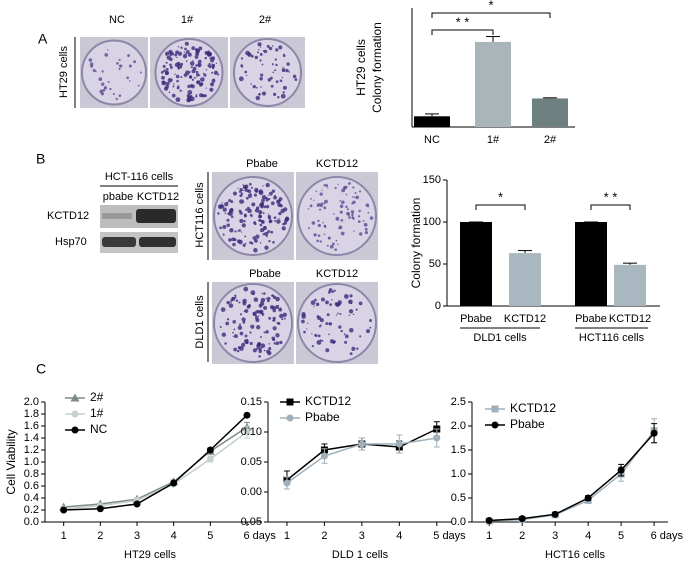  Describe the element at coordinates (99, 429) in the screenshot. I see `legend-label: NC` at that location.